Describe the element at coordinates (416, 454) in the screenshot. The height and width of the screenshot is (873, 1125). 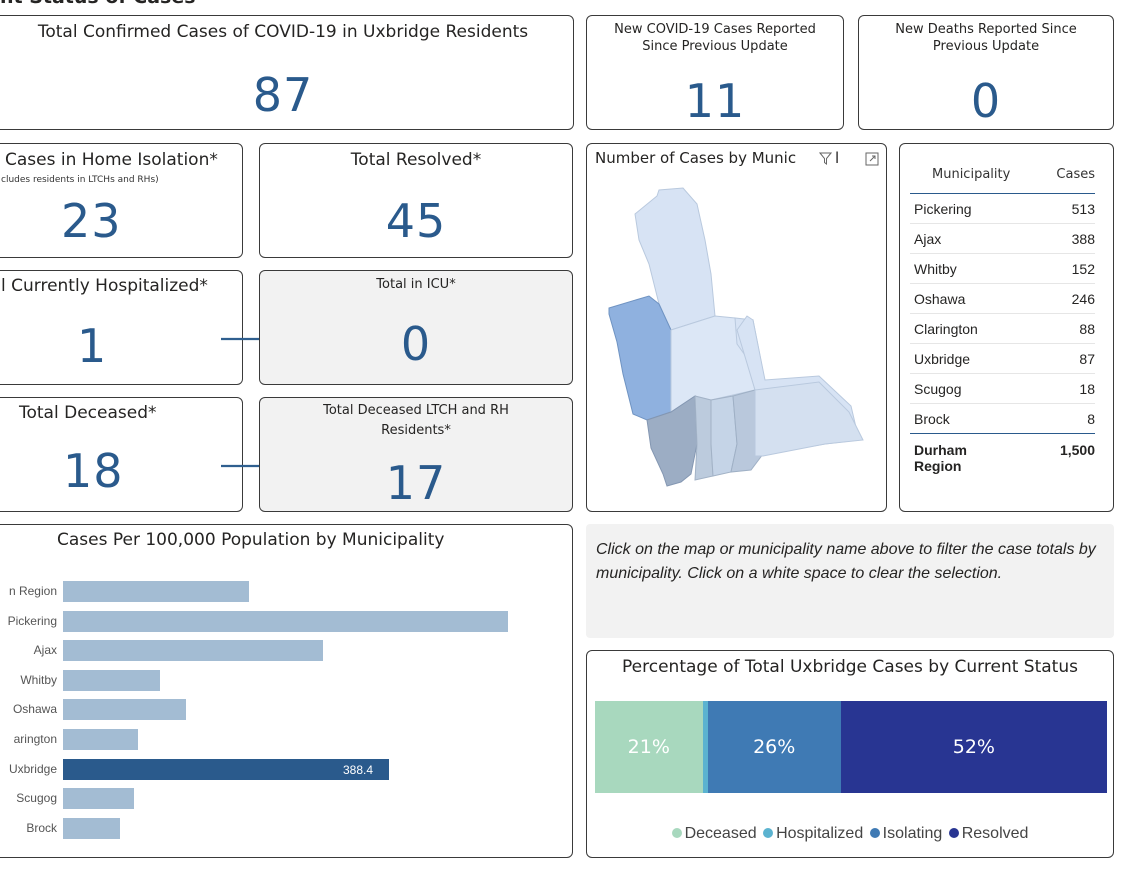
I see `deceased-ltch-card: Total Deceased LTCH and RH Residents* 17` at that location.